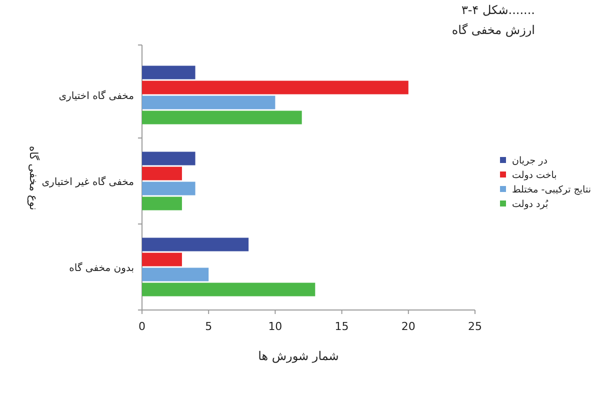  What do you see at coordinates (530, 161) in the screenshot?
I see `legend-label: در جریان` at bounding box center [530, 161].